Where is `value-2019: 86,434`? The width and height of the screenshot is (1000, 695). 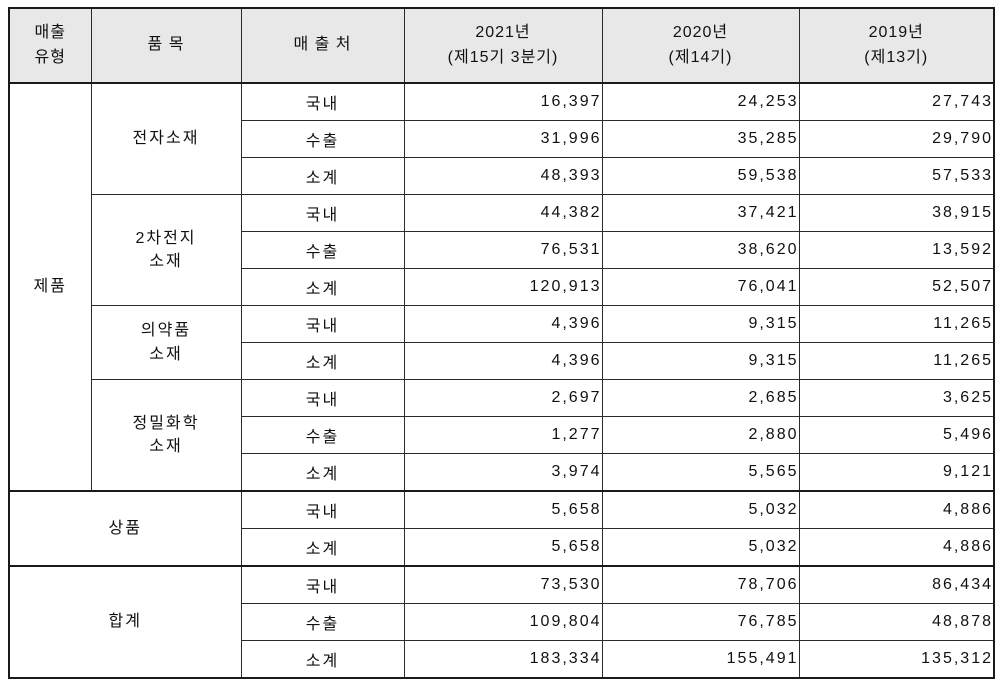 value-2019: 86,434 is located at coordinates (896, 584).